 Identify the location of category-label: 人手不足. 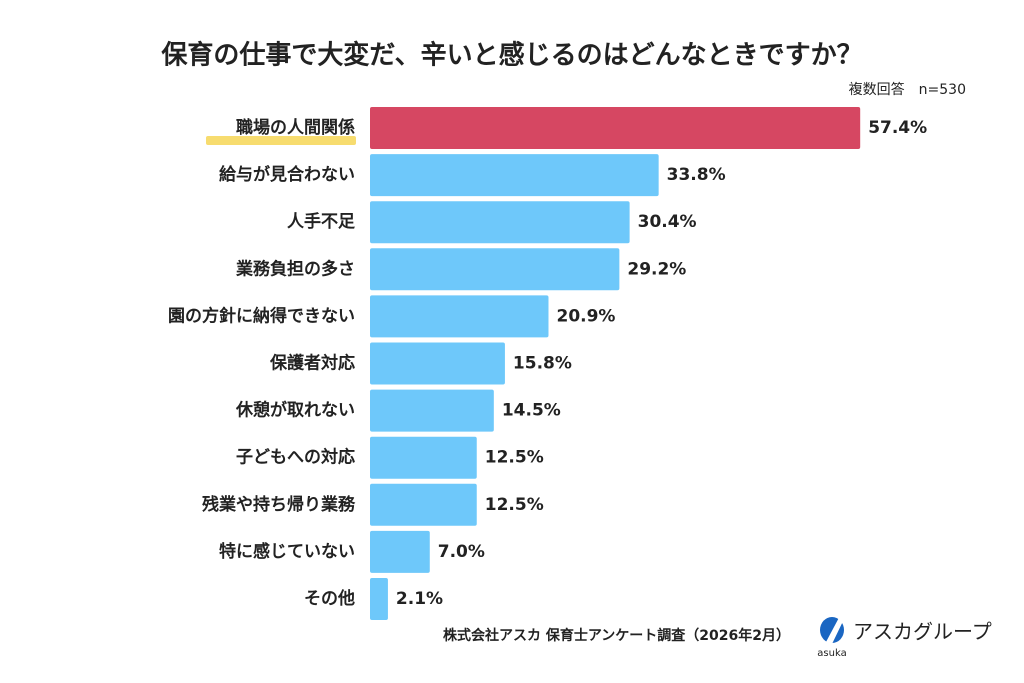
(321, 221).